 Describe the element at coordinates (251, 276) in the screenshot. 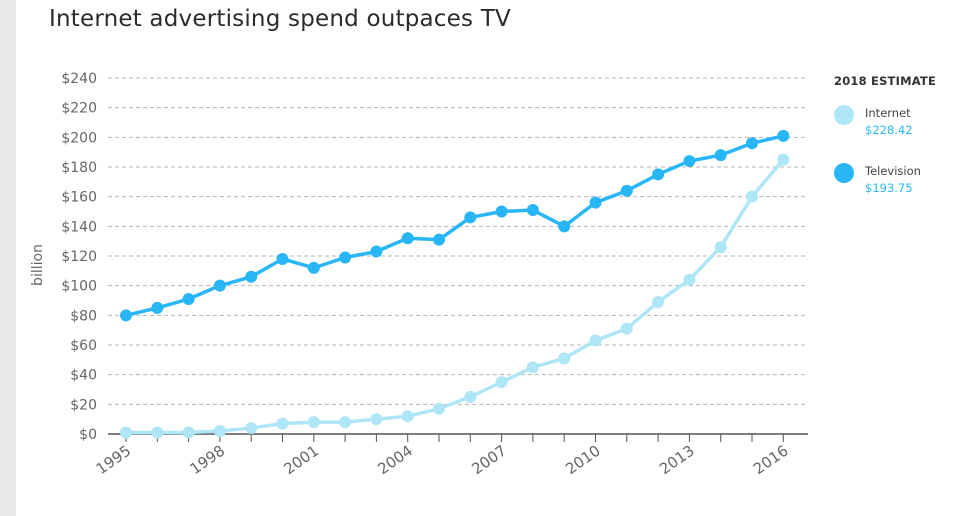

I see `data-point-television-1999` at that location.